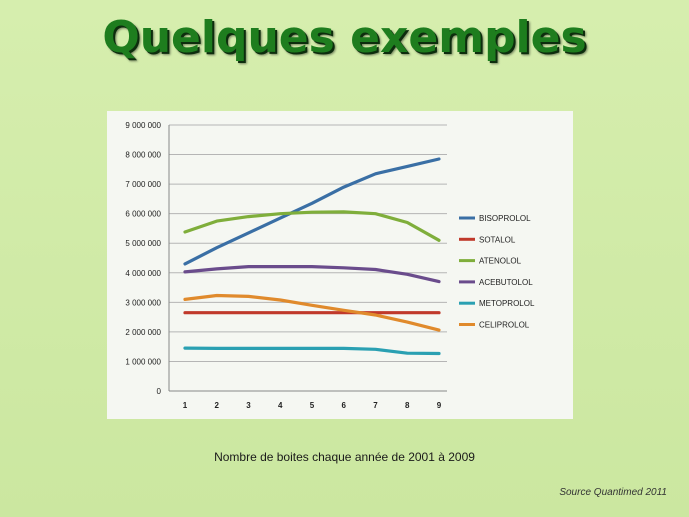 The image size is (689, 517). I want to click on source-note: Source Quantimed 2011, so click(613, 492).